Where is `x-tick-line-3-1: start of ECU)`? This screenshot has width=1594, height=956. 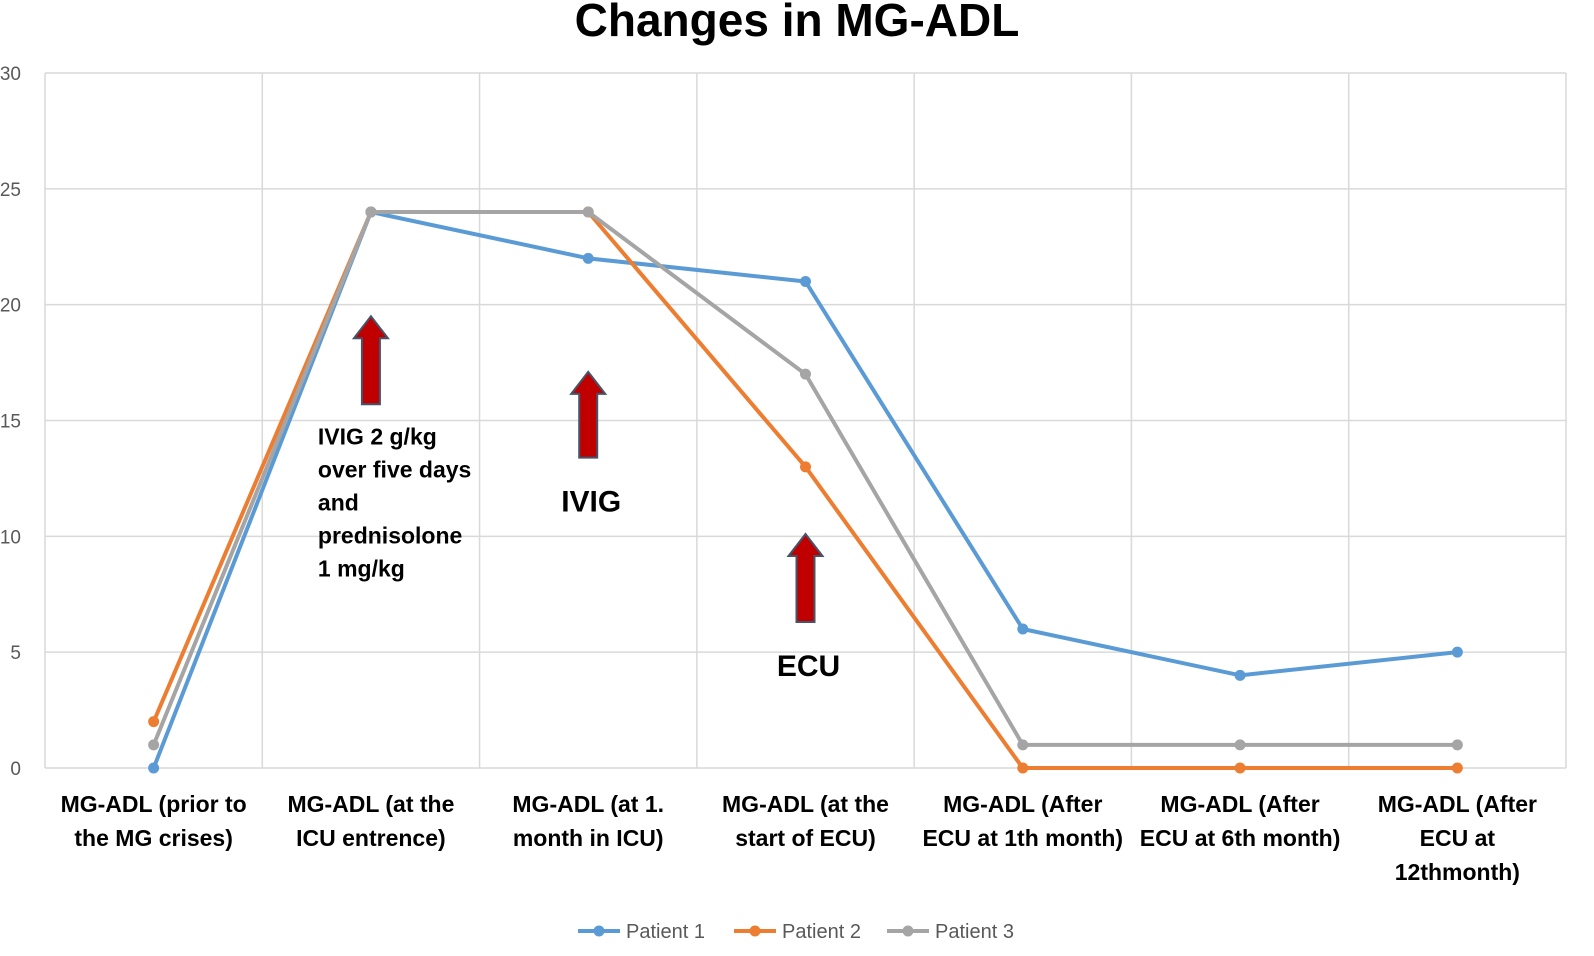 x-tick-line-3-1: start of ECU) is located at coordinates (805, 838).